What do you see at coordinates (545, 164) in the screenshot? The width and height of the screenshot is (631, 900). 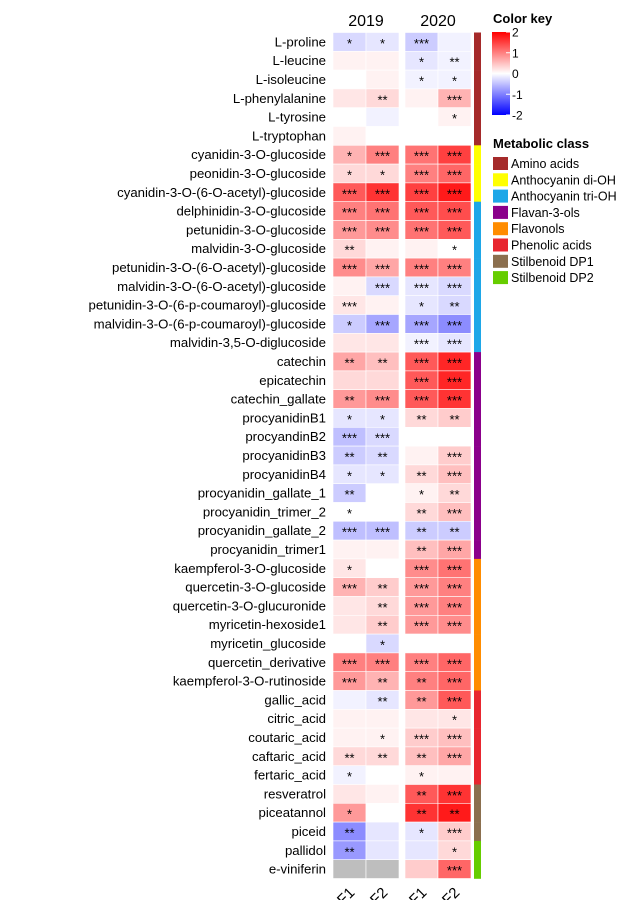 I see `class-legend-label: Amino acids` at bounding box center [545, 164].